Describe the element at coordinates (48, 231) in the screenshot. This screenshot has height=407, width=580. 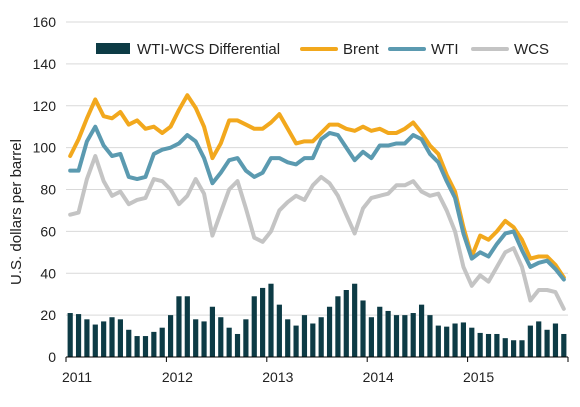
I see `y-tick-label: 60` at that location.